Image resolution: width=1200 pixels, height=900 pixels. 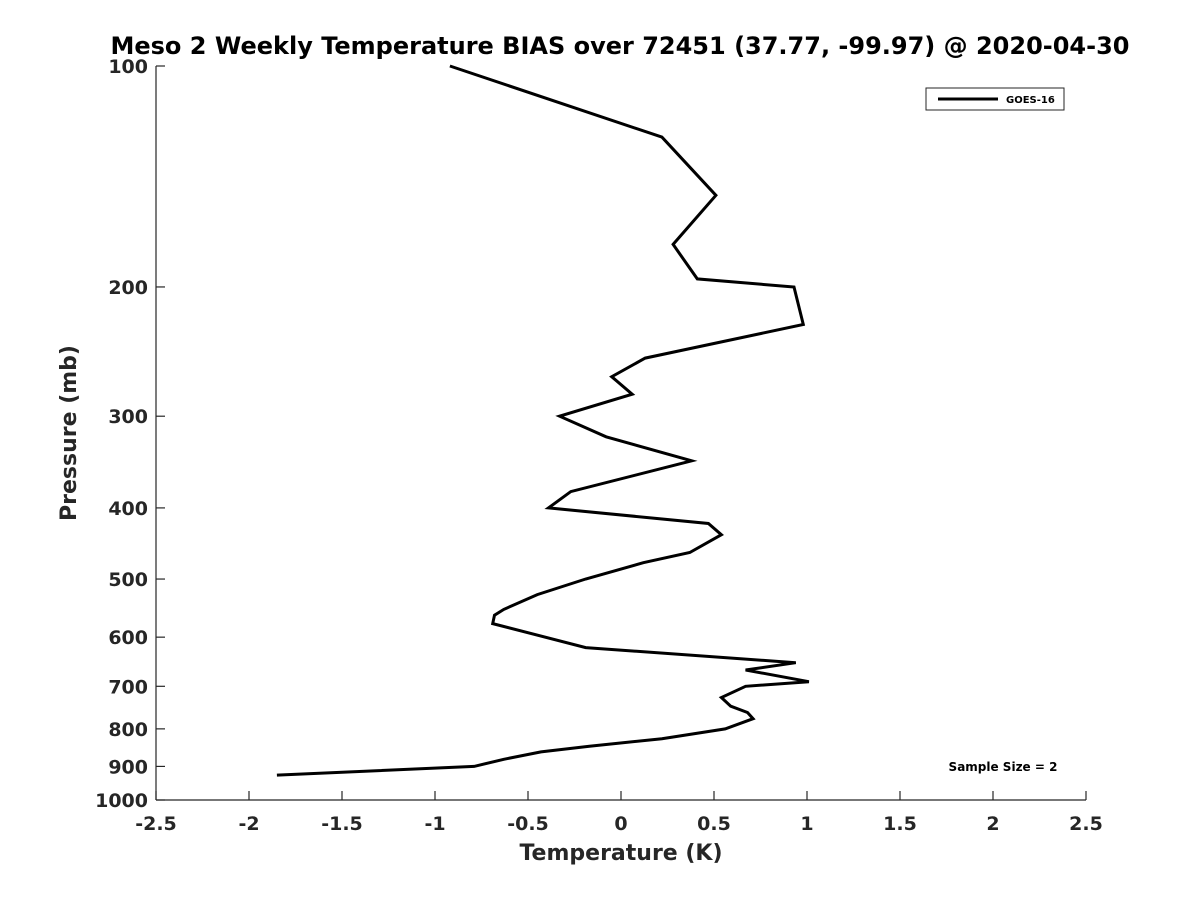 What do you see at coordinates (528, 824) in the screenshot?
I see `x-tick-label: -0.5` at bounding box center [528, 824].